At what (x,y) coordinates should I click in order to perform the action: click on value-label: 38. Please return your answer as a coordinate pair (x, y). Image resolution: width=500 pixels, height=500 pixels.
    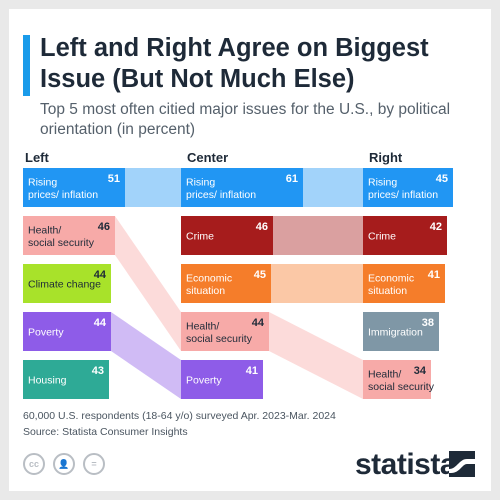
    Looking at the image, I should click on (428, 323).